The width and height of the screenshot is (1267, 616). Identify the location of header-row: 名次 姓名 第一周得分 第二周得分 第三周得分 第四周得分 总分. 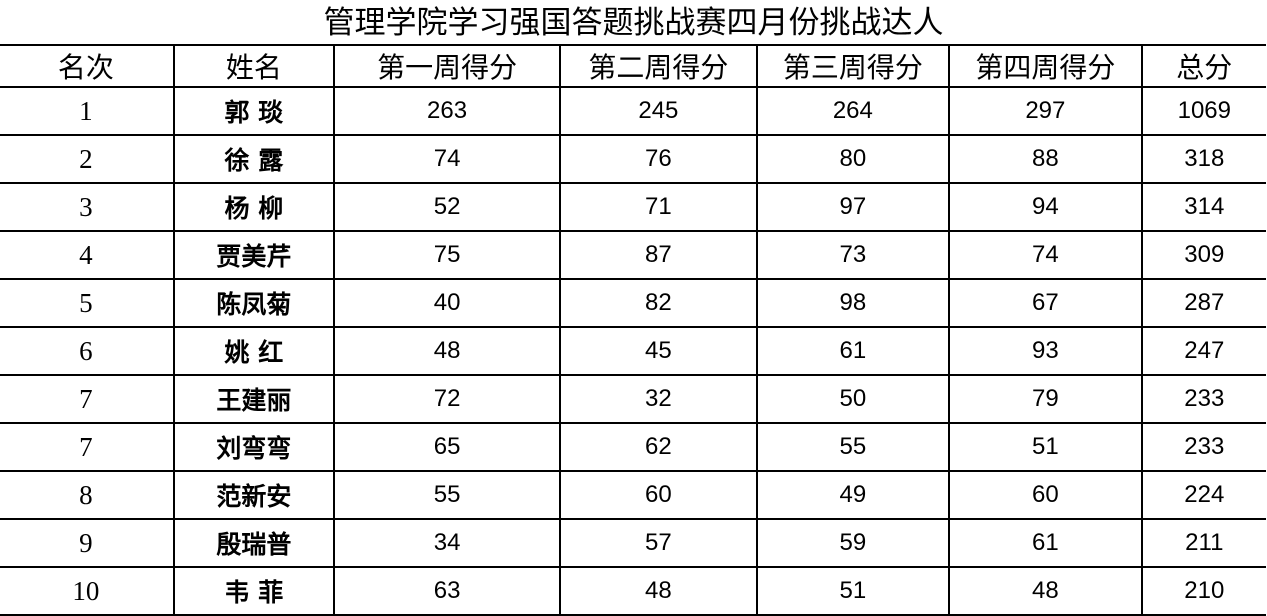
(633, 66).